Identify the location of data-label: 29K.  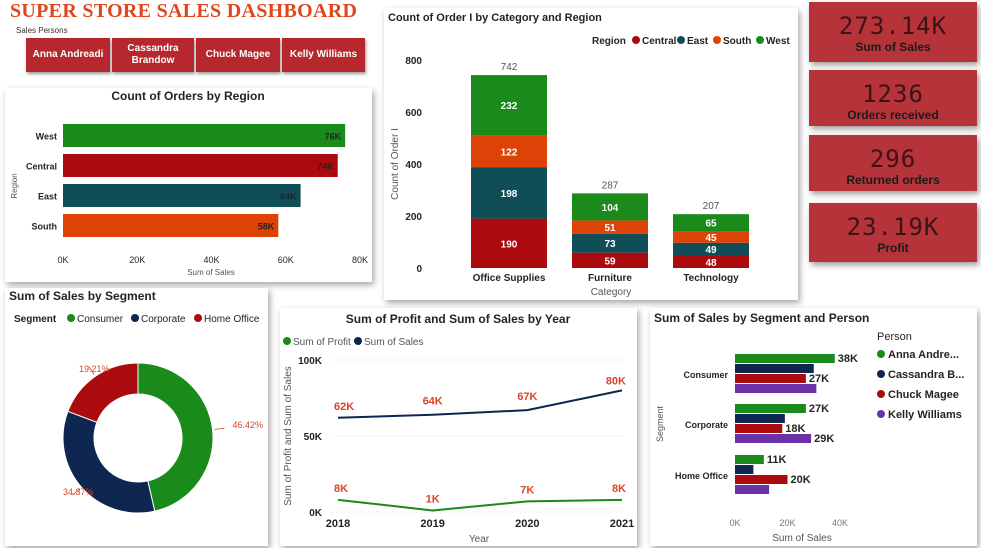
(824, 439).